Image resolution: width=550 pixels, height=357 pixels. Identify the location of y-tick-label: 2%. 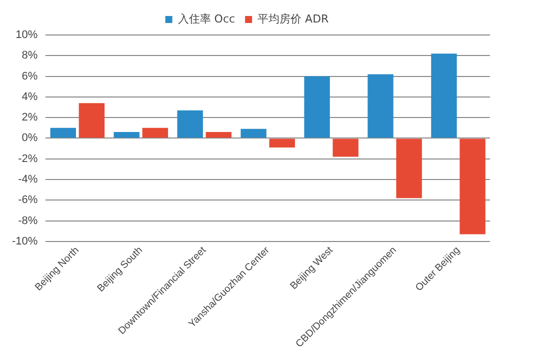
(30, 118).